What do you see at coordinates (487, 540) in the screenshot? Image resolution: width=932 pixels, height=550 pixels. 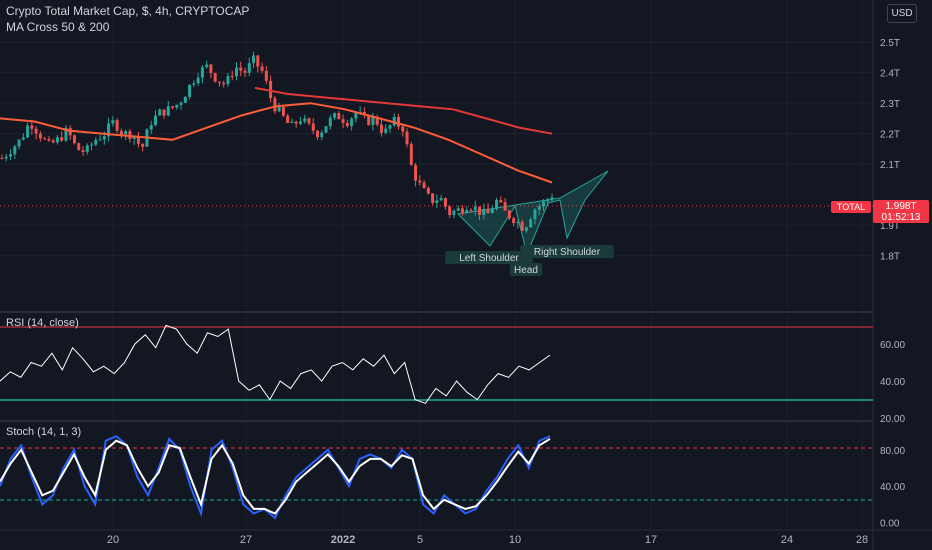 I see `time-axis: 20 27 2022 5 10 17 24 28` at bounding box center [487, 540].